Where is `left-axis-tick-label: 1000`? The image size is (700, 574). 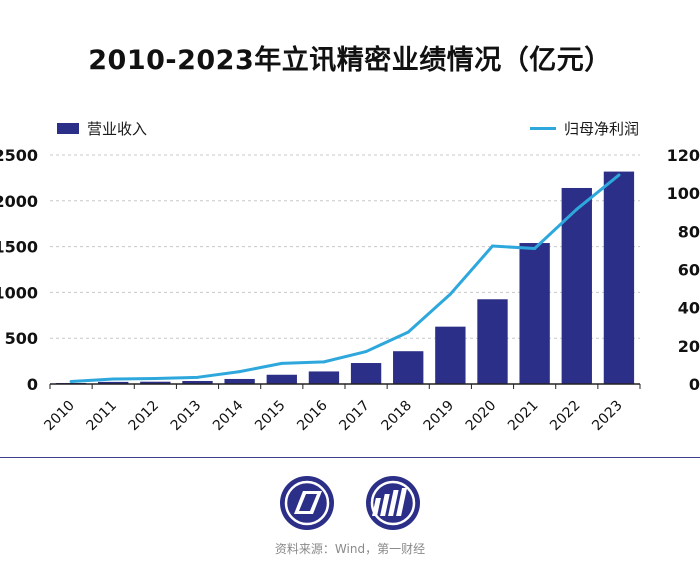
left-axis-tick-label: 1000 is located at coordinates (19, 292).